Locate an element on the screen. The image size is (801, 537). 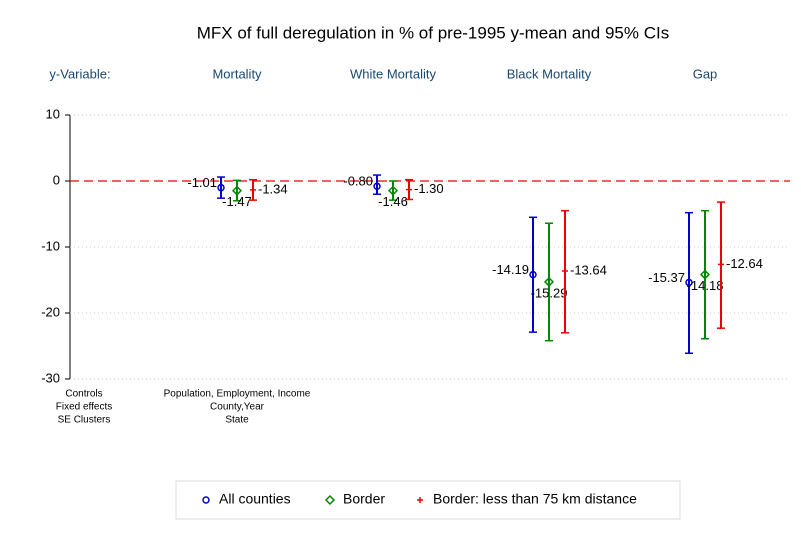
value-label: -14.19 is located at coordinates (510, 269).